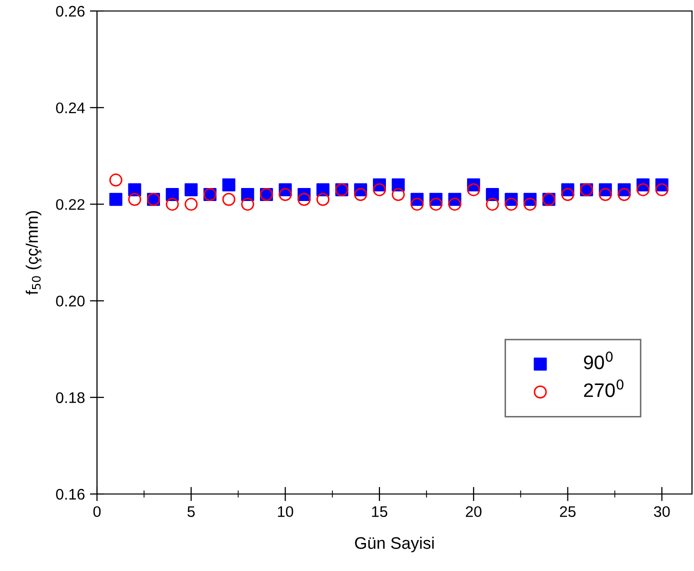 This screenshot has width=694, height=571. What do you see at coordinates (662, 512) in the screenshot?
I see `x-tick-label: 30` at bounding box center [662, 512].